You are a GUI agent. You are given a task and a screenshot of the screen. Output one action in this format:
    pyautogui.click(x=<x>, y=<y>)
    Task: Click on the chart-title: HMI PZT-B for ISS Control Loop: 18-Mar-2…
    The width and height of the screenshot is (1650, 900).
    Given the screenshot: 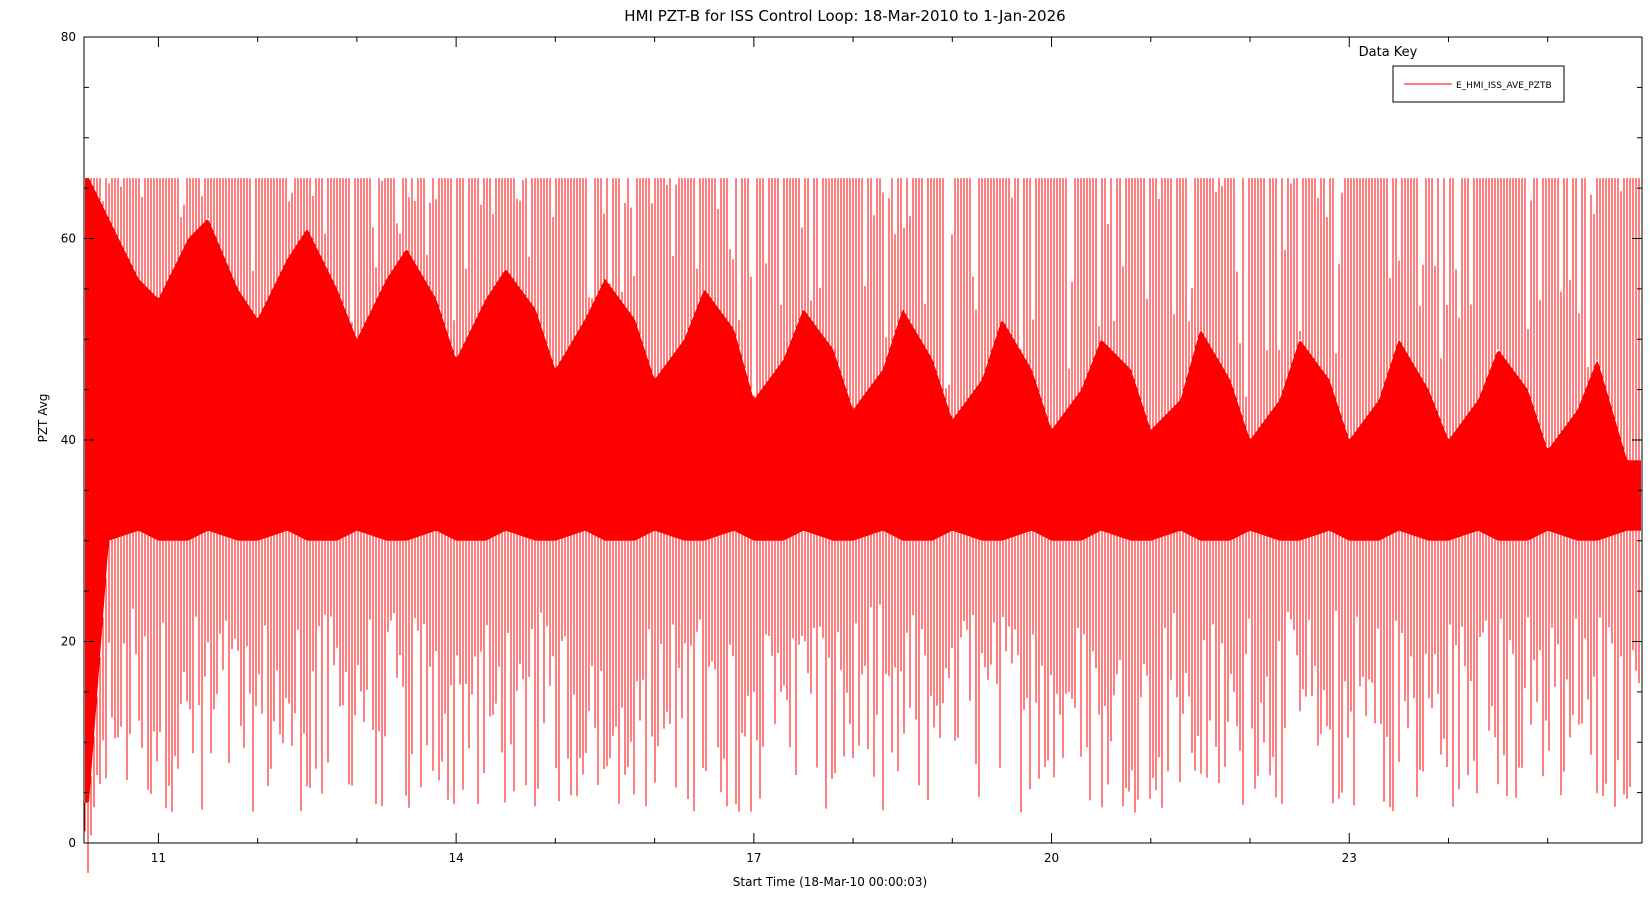 What is the action you would take?
    pyautogui.click(x=844, y=16)
    